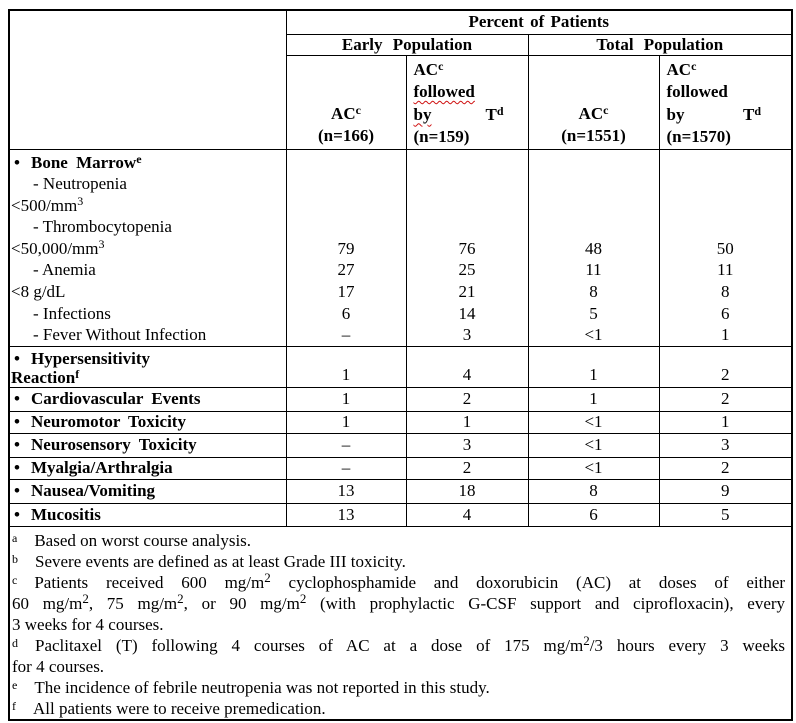 This screenshot has width=796, height=723. I want to click on header-col-ac-total: ACc (n=1551), so click(593, 102).